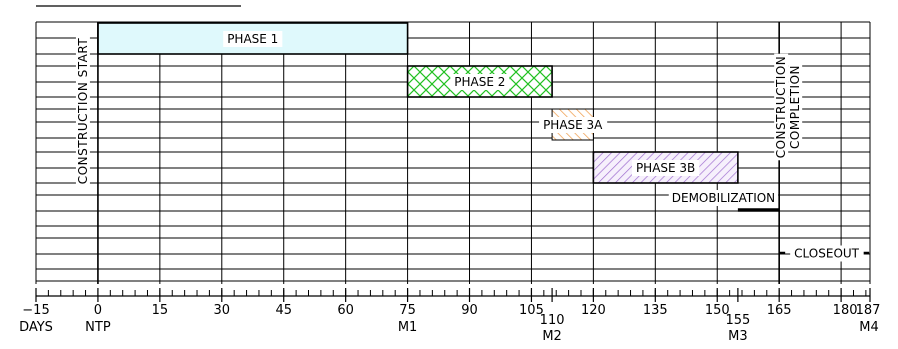  Describe the element at coordinates (845, 310) in the screenshot. I see `tick-label: 180` at that location.